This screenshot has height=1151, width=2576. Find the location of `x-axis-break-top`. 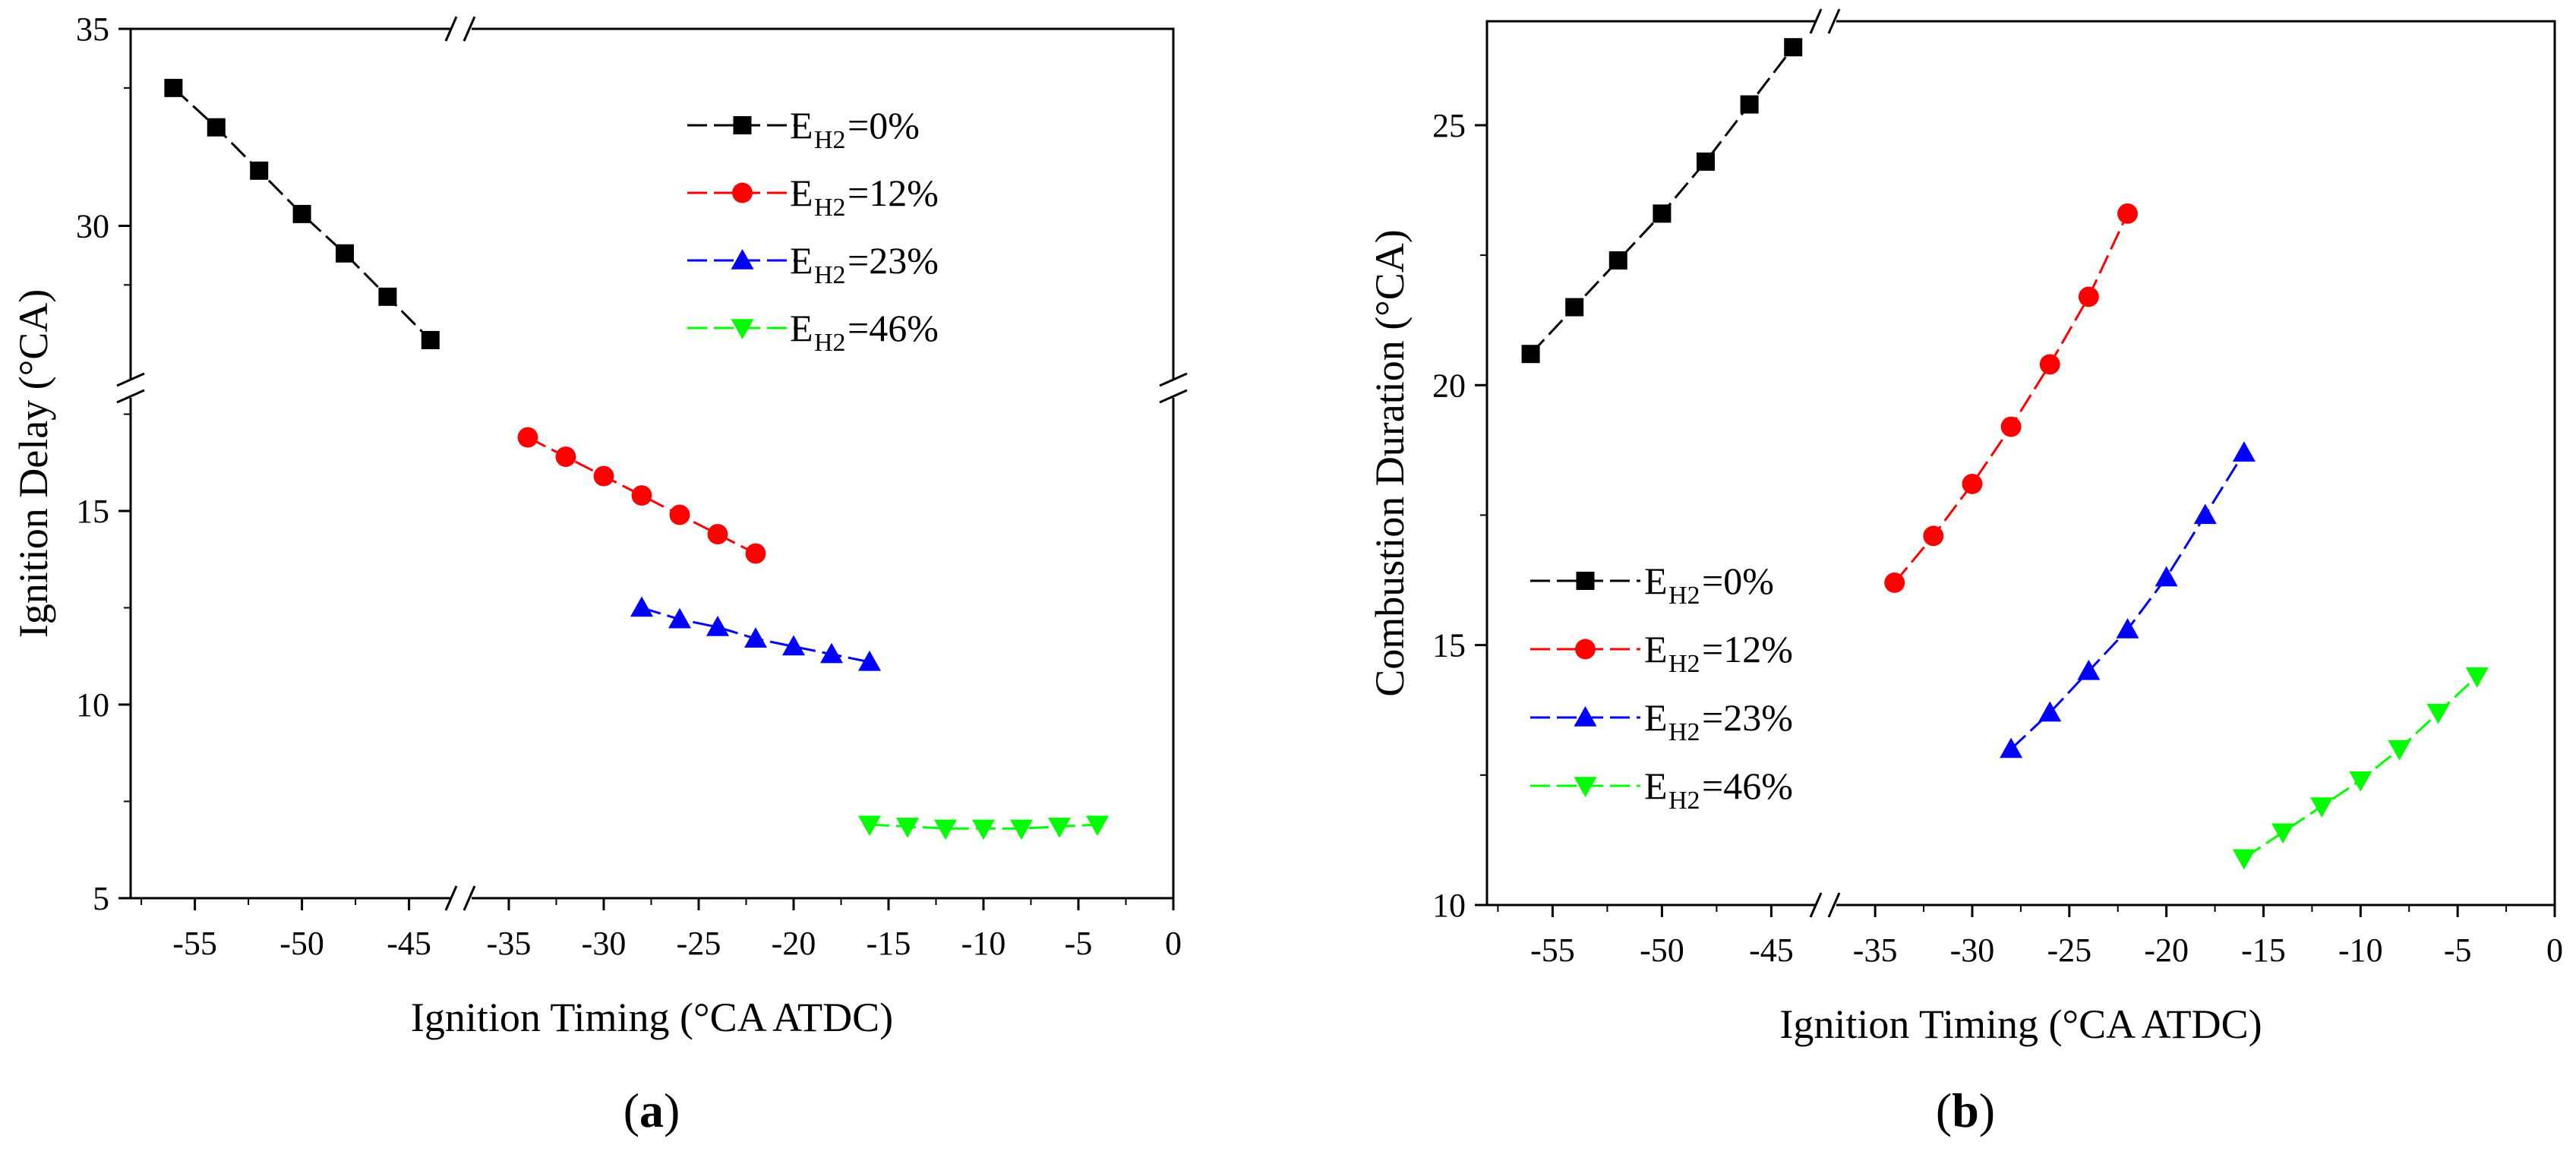

x-axis-break-top is located at coordinates (460, 29).